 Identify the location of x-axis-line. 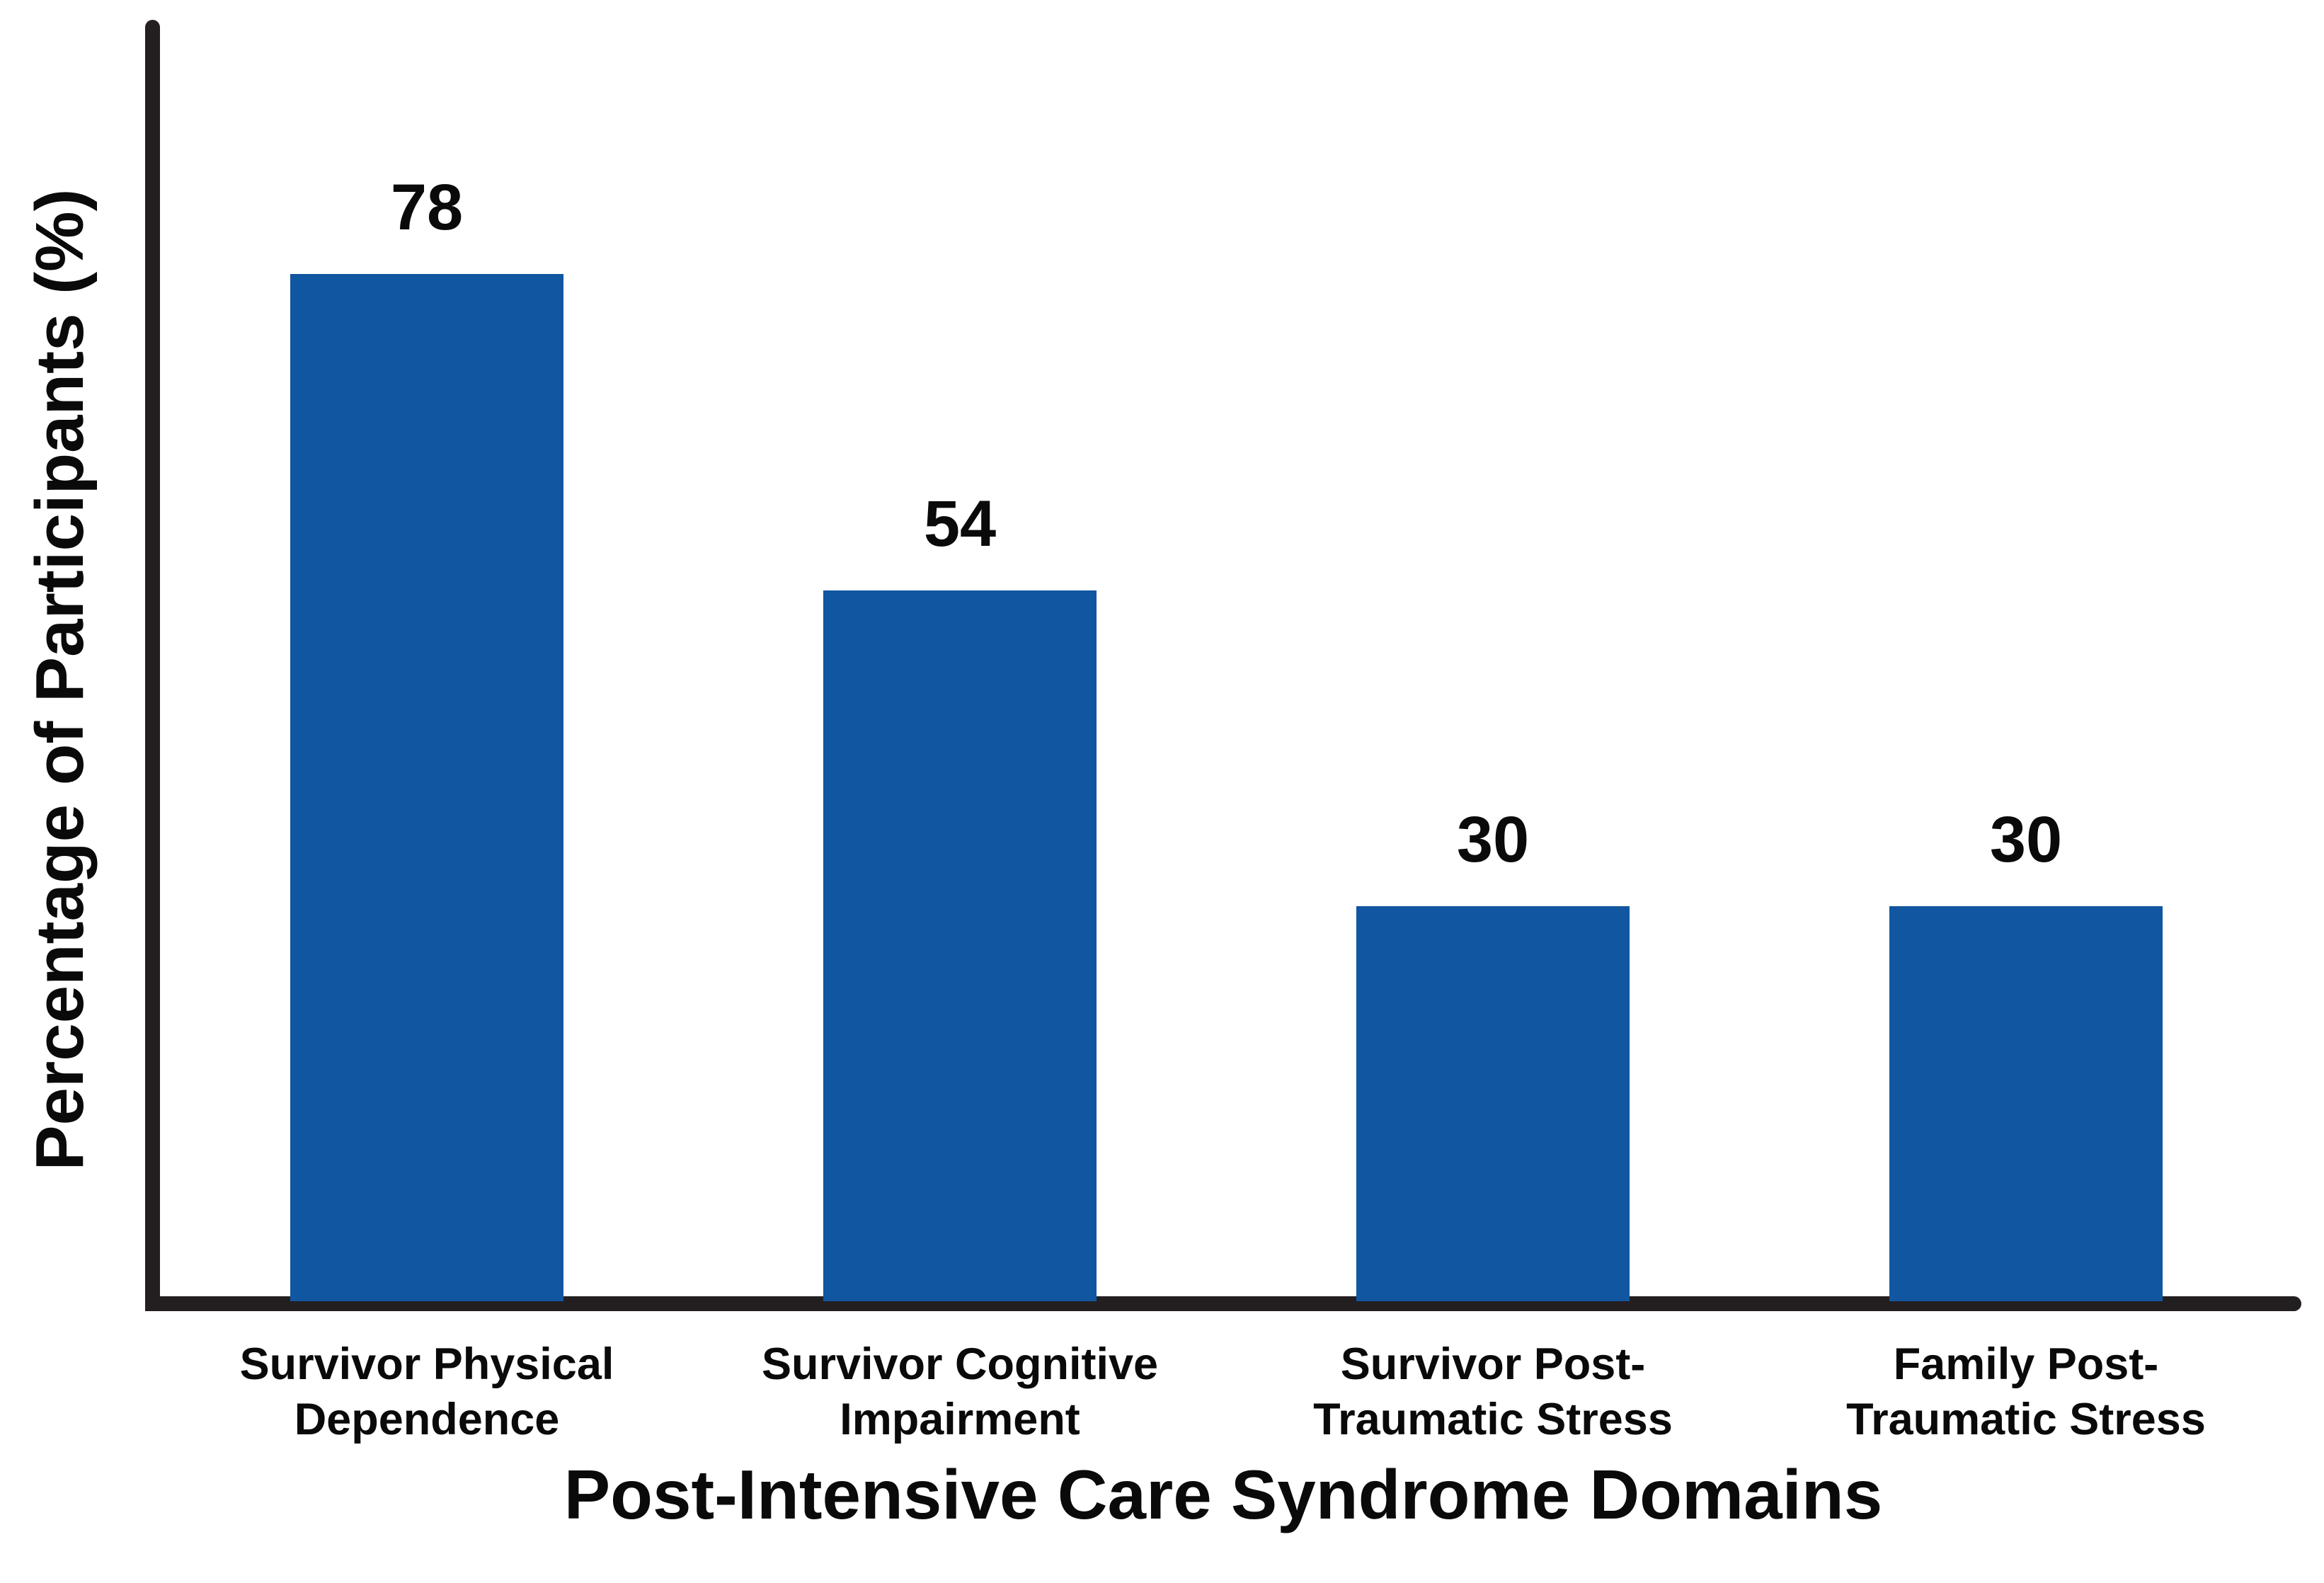
(1223, 1303).